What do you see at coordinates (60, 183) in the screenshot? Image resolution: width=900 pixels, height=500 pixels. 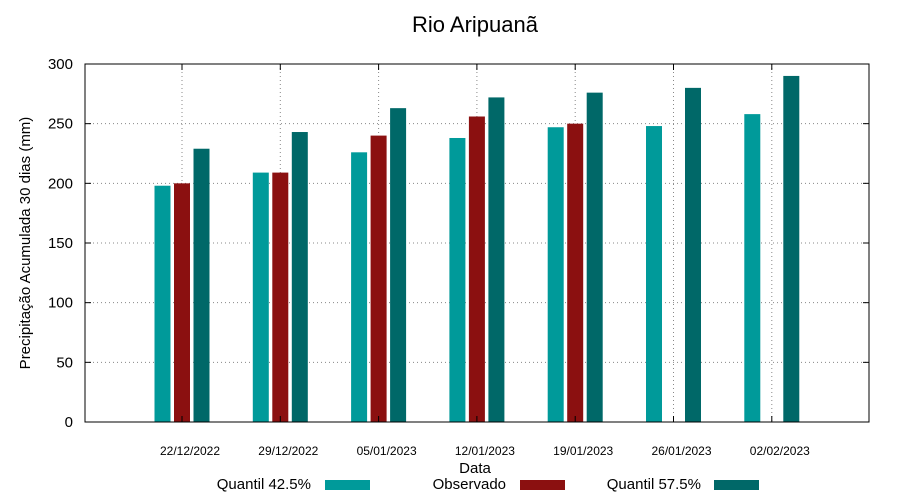 I see `y-tick-label: 200` at bounding box center [60, 183].